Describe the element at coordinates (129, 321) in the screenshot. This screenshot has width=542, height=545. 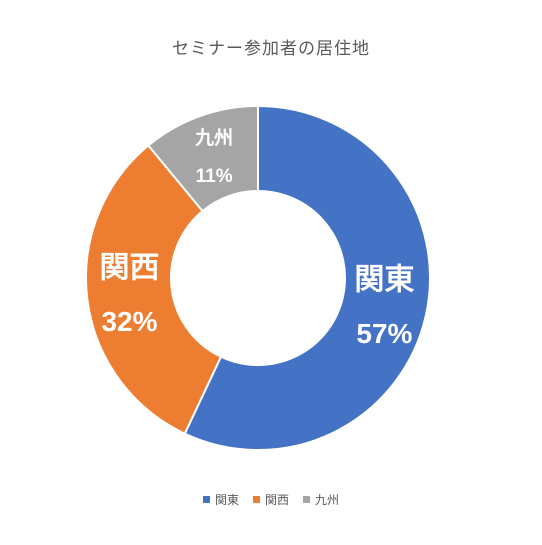
I see `slice-value-label: 32%` at that location.